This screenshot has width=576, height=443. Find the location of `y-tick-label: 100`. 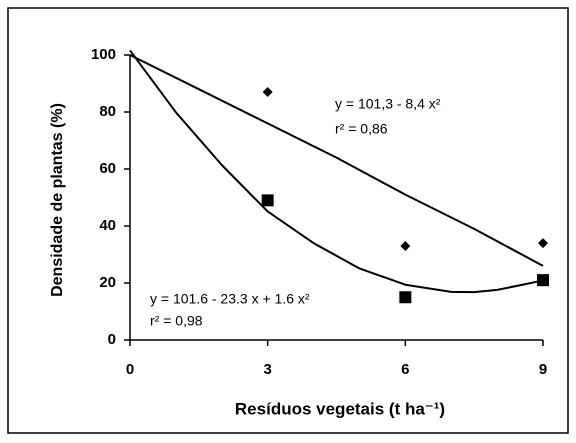

y-tick-label: 100 is located at coordinates (103, 54).